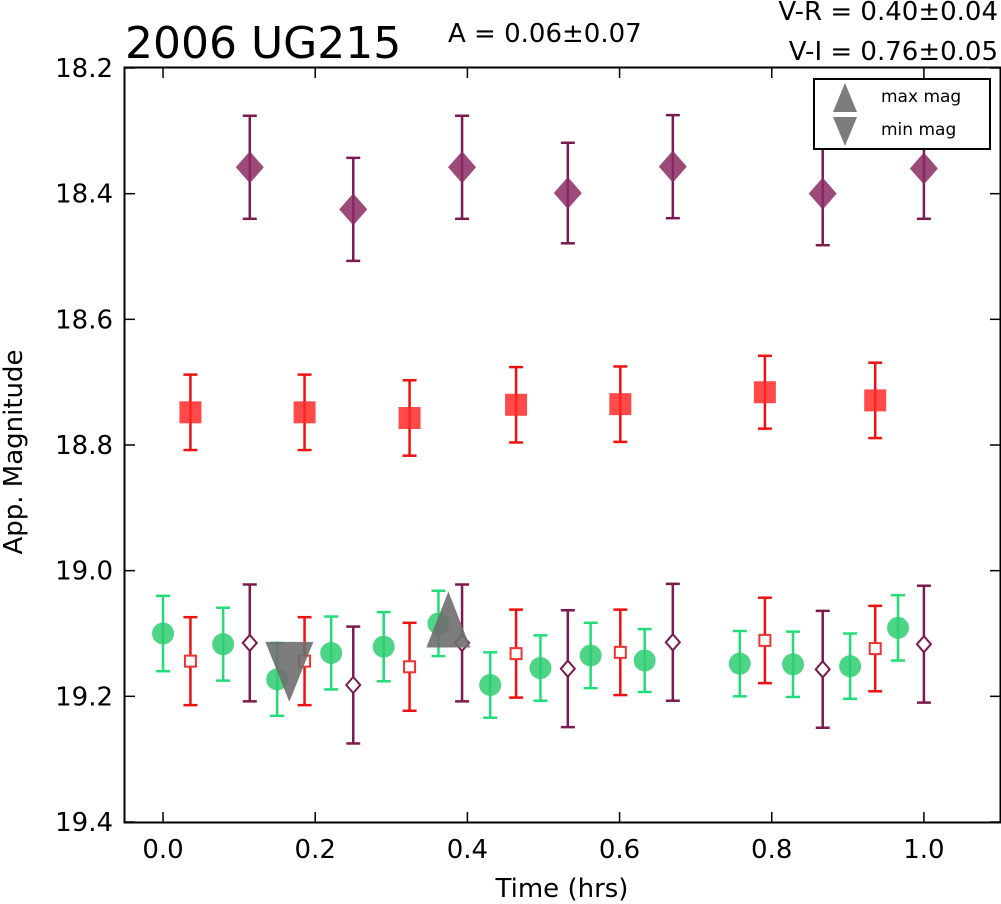 The height and width of the screenshot is (904, 1001). What do you see at coordinates (888, 13) in the screenshot?
I see `v-r-annotation: V-R = 0.40±0.04` at bounding box center [888, 13].